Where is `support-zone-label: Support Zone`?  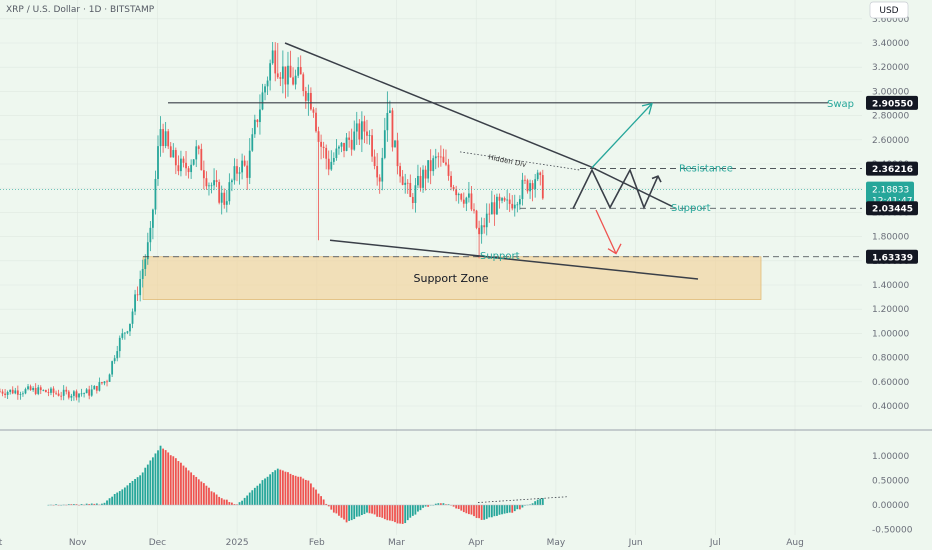
support-zone-label: Support Zone is located at coordinates (451, 278).